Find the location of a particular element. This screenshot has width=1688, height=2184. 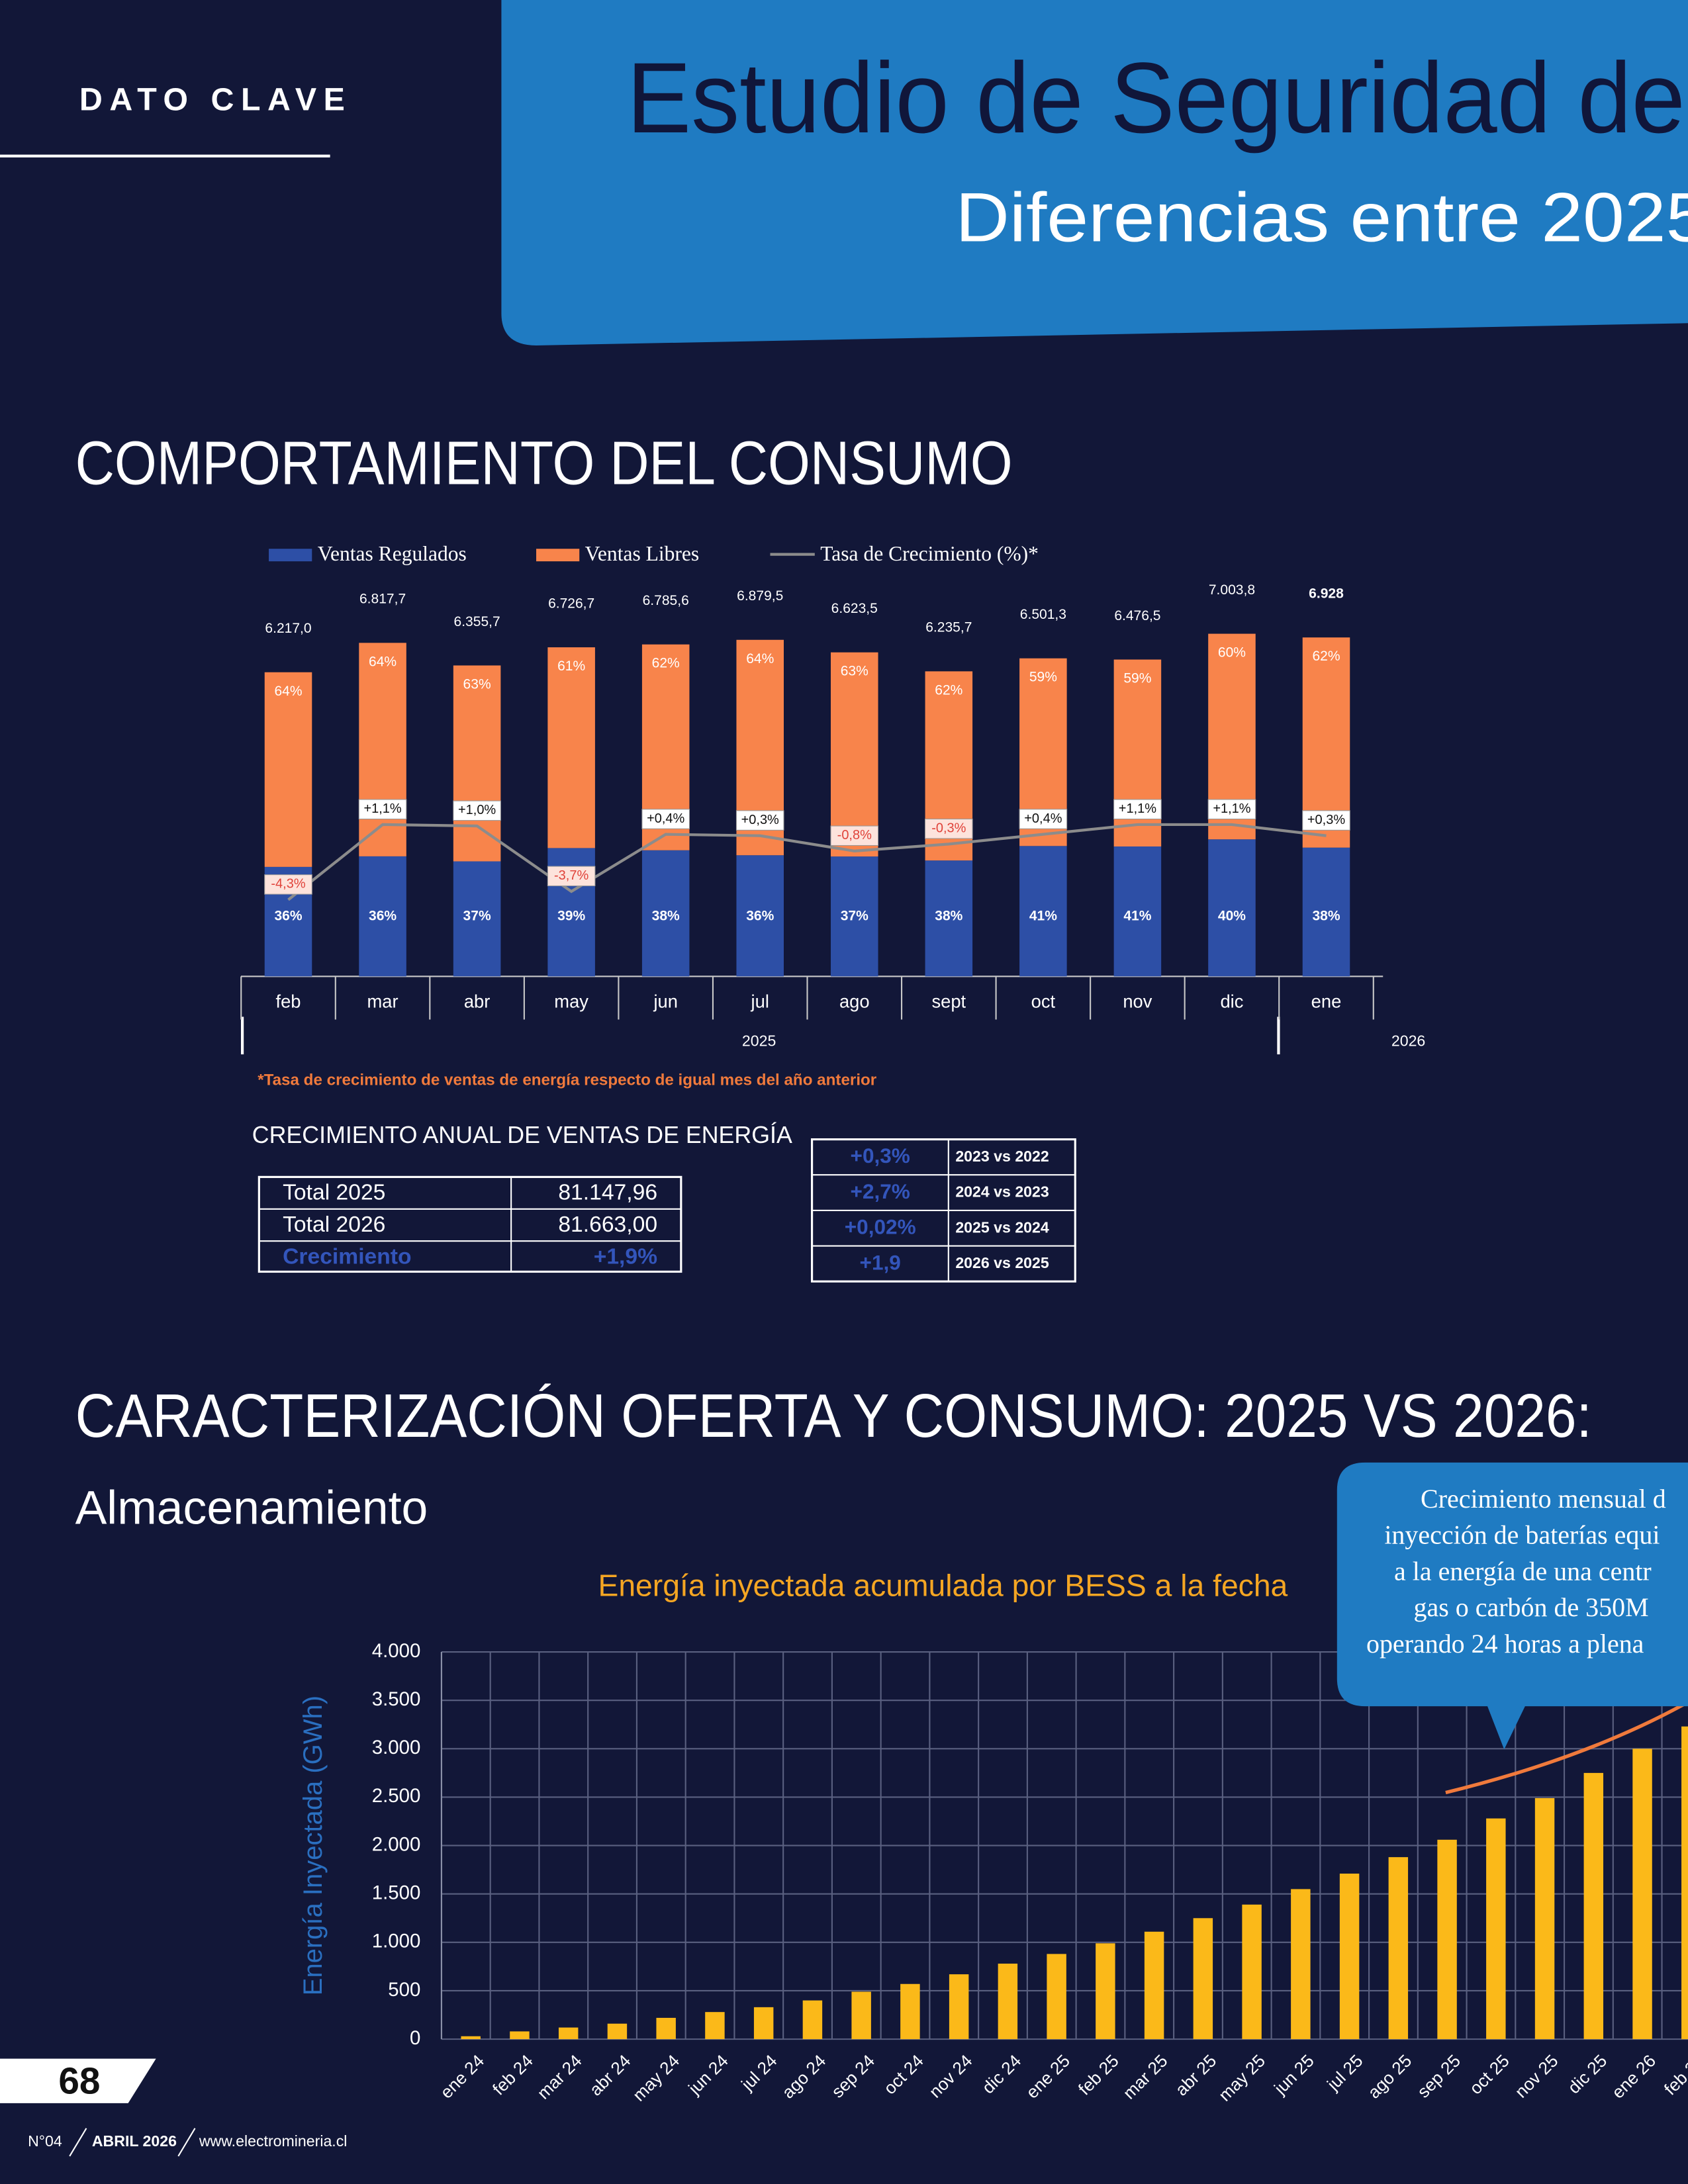

table-cell: +0,02% is located at coordinates (880, 1227).